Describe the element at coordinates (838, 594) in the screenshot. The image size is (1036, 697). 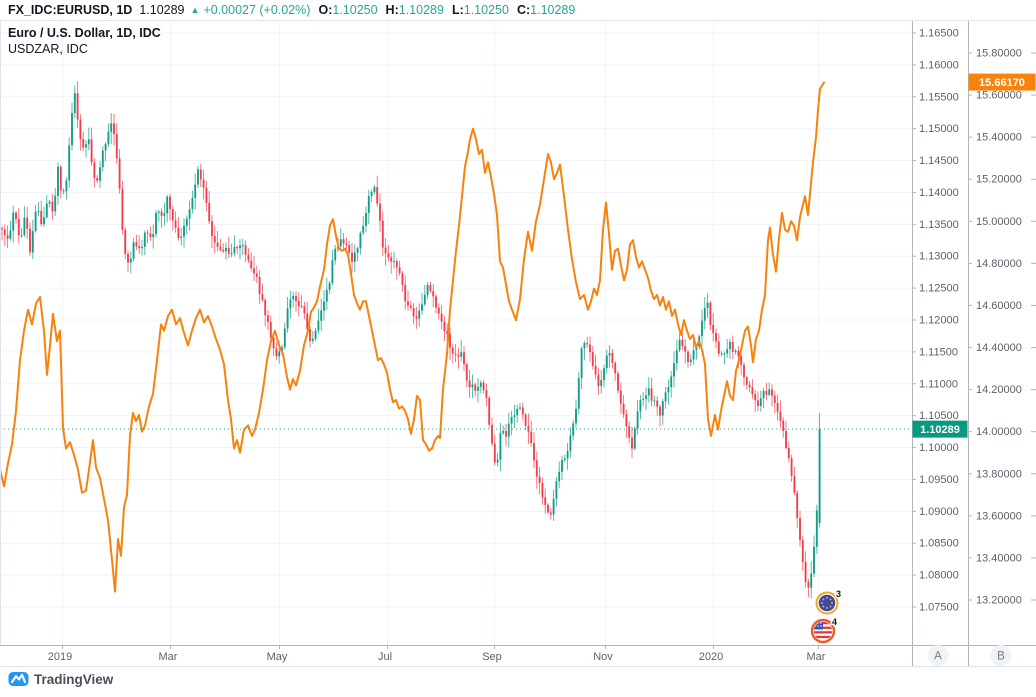
I see `event-count-label: 3` at that location.